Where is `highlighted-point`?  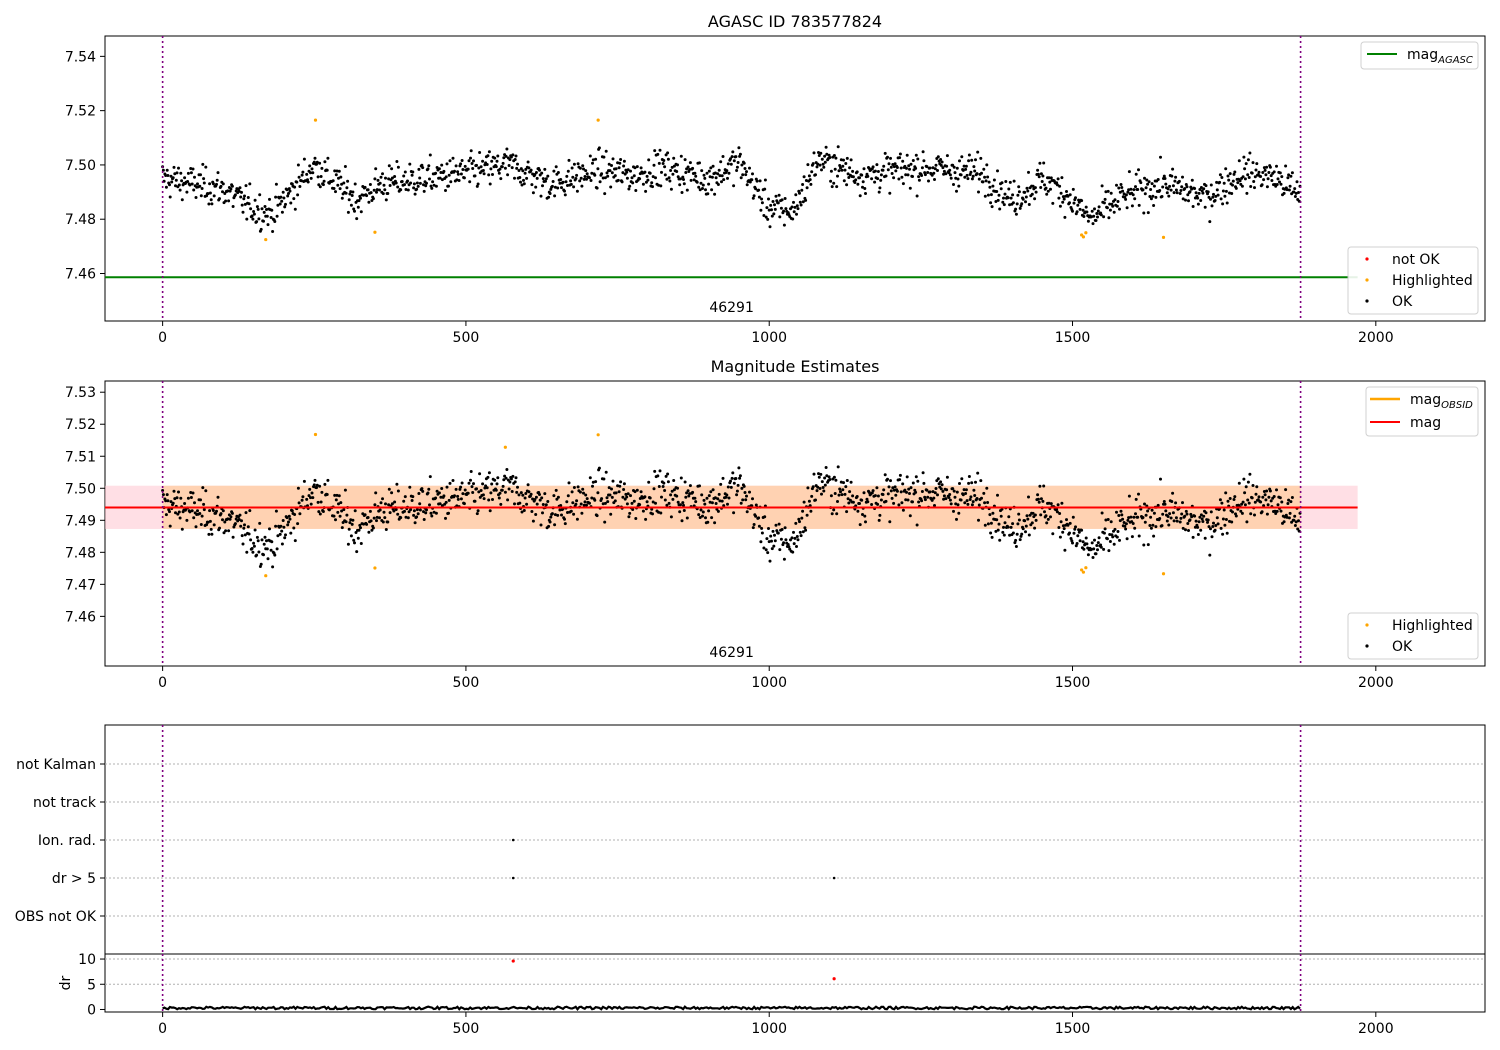 highlighted-point is located at coordinates (1086, 233).